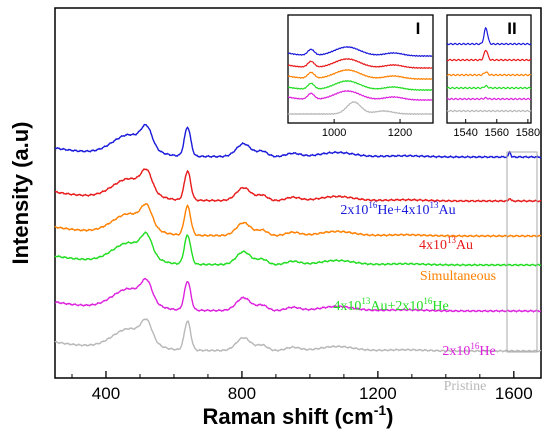 The height and width of the screenshot is (433, 546). Describe the element at coordinates (397, 209) in the screenshot. I see `series-label-0: 2x1016He+4x1013Au` at that location.